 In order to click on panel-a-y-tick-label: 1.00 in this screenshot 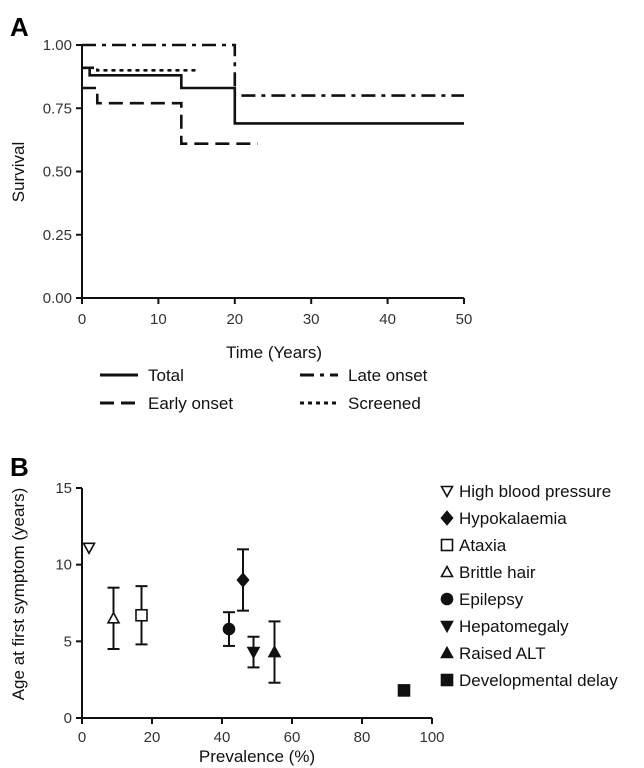, I will do `click(57, 45)`.